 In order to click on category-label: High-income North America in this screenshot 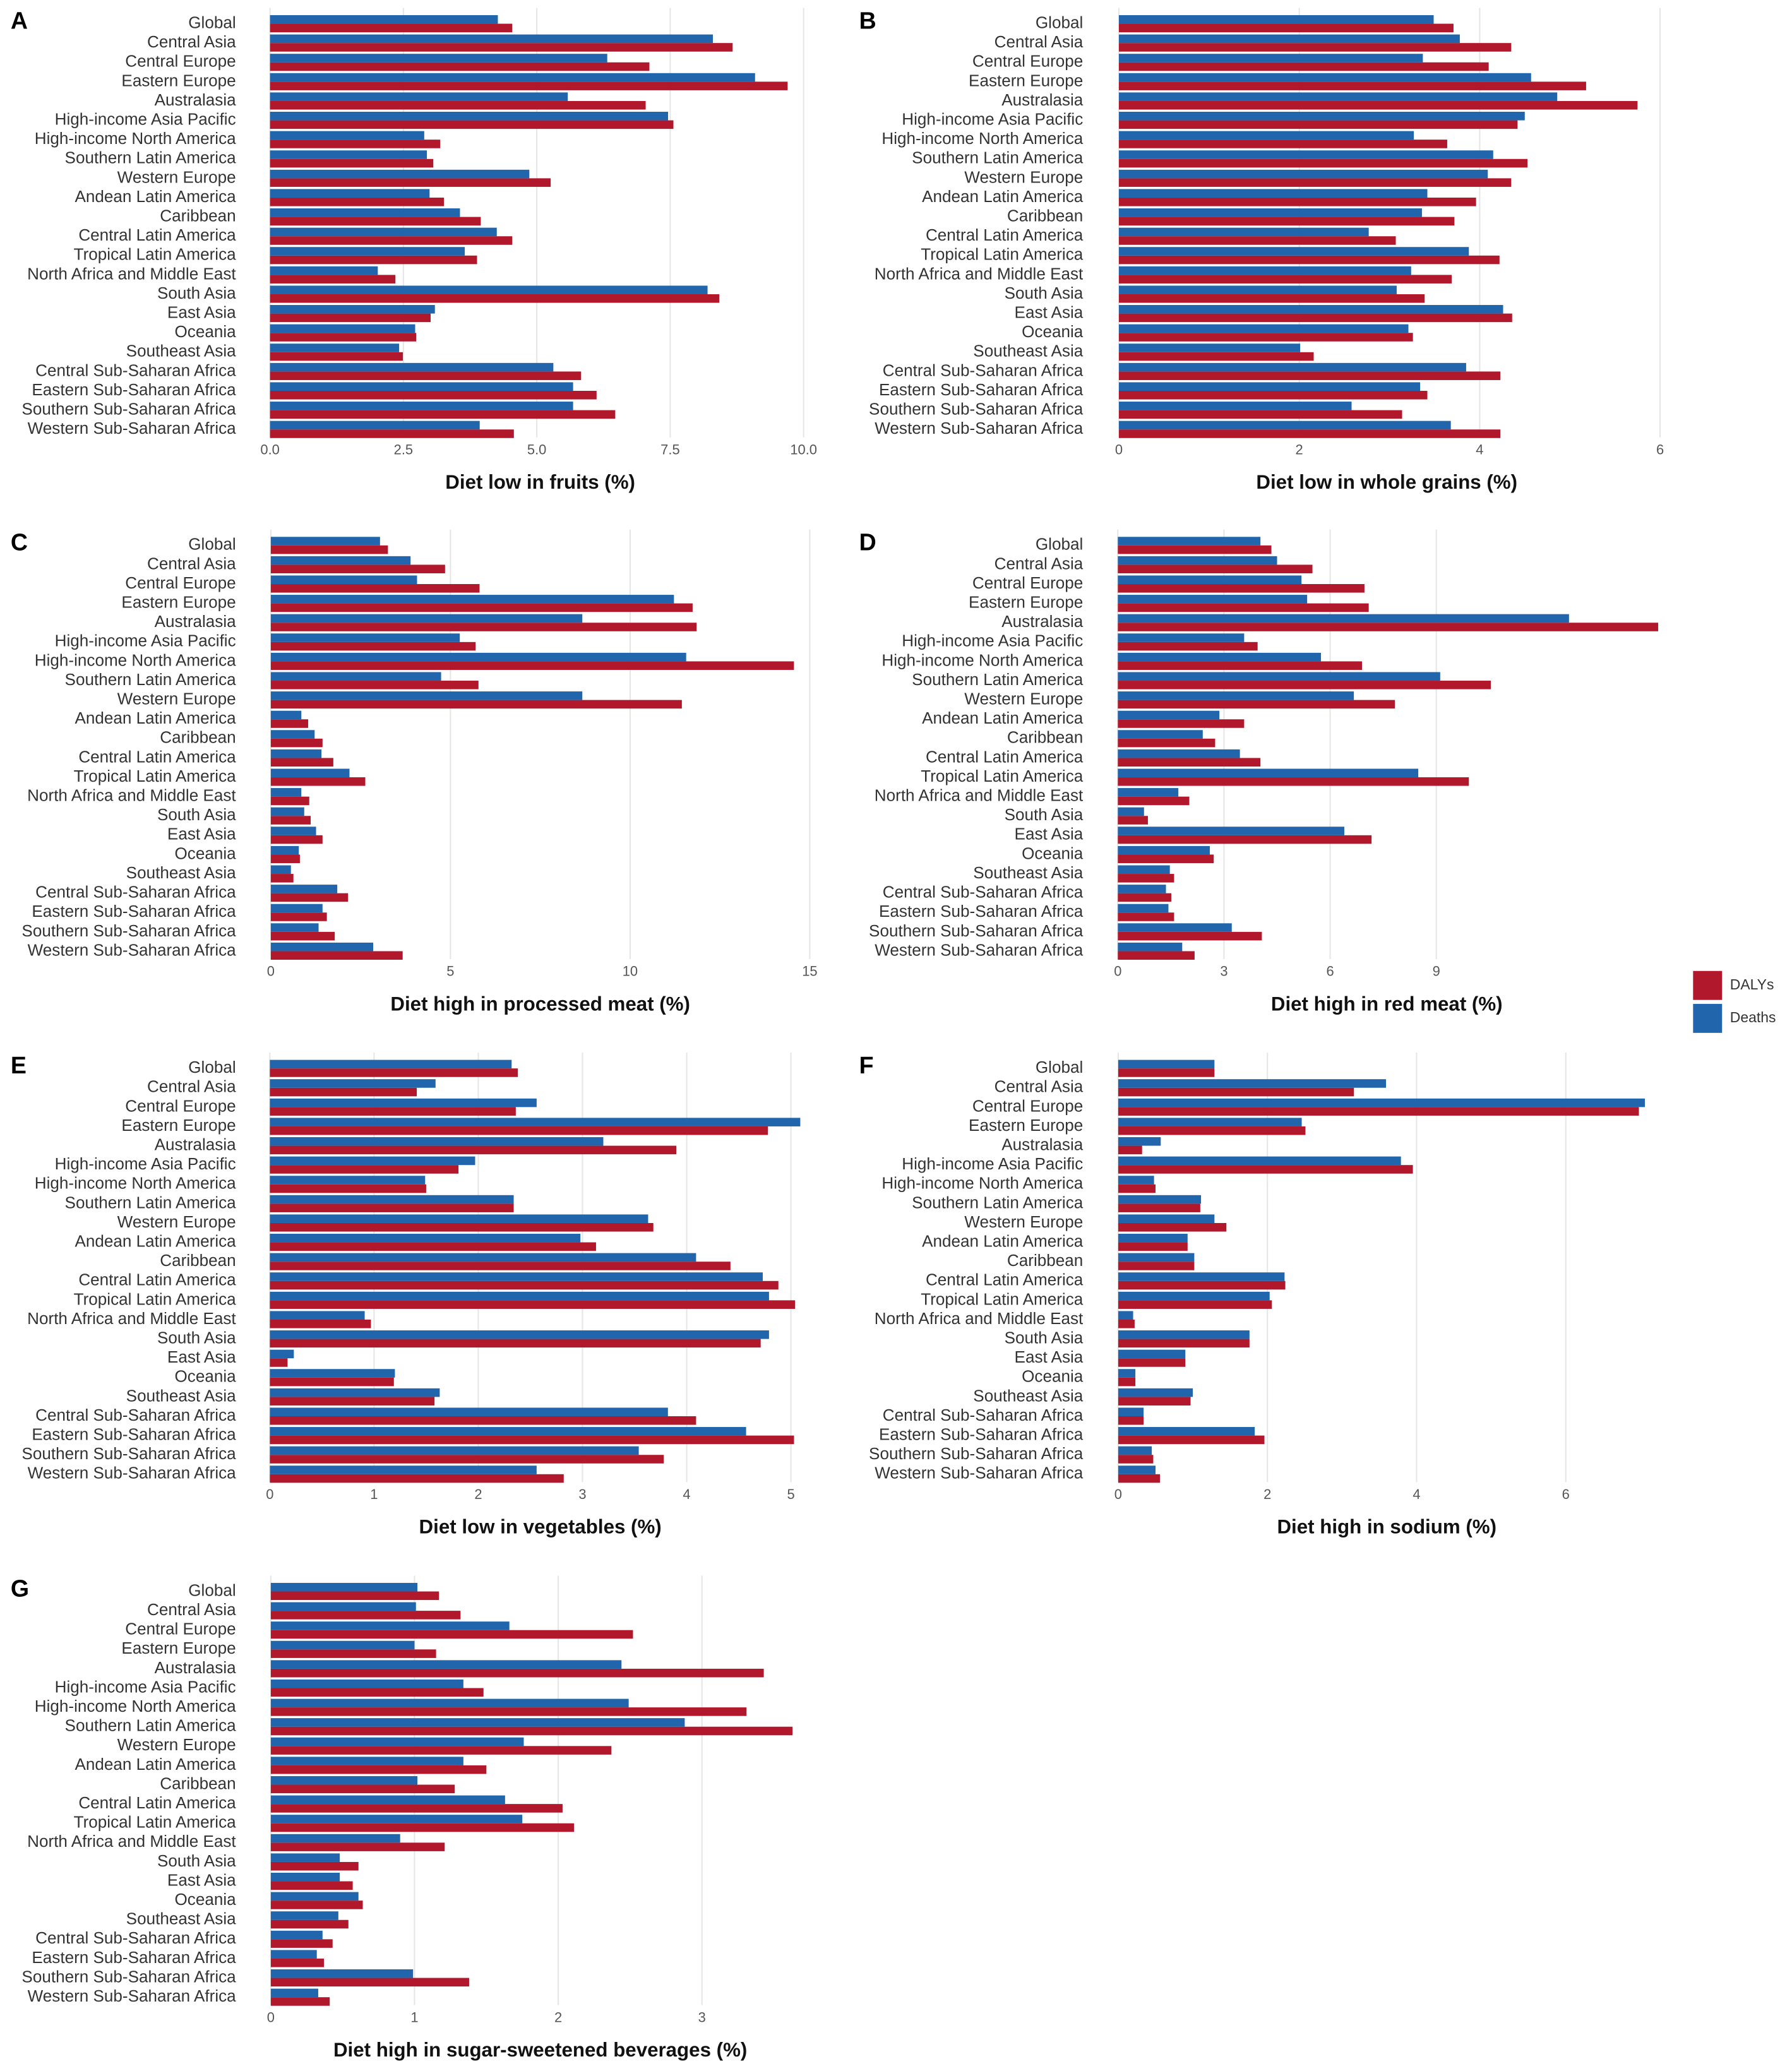, I will do `click(135, 659)`.